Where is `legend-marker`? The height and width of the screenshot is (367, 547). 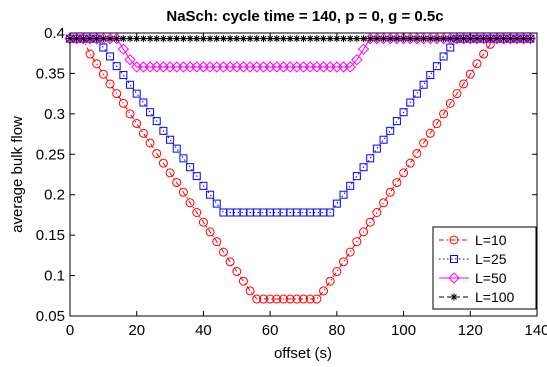
legend-marker is located at coordinates (454, 297).